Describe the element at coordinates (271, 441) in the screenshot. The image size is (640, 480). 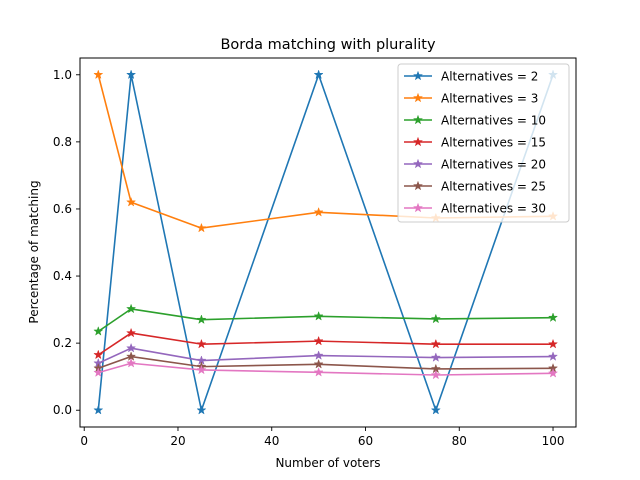
I see `x-tick-label: 40` at that location.